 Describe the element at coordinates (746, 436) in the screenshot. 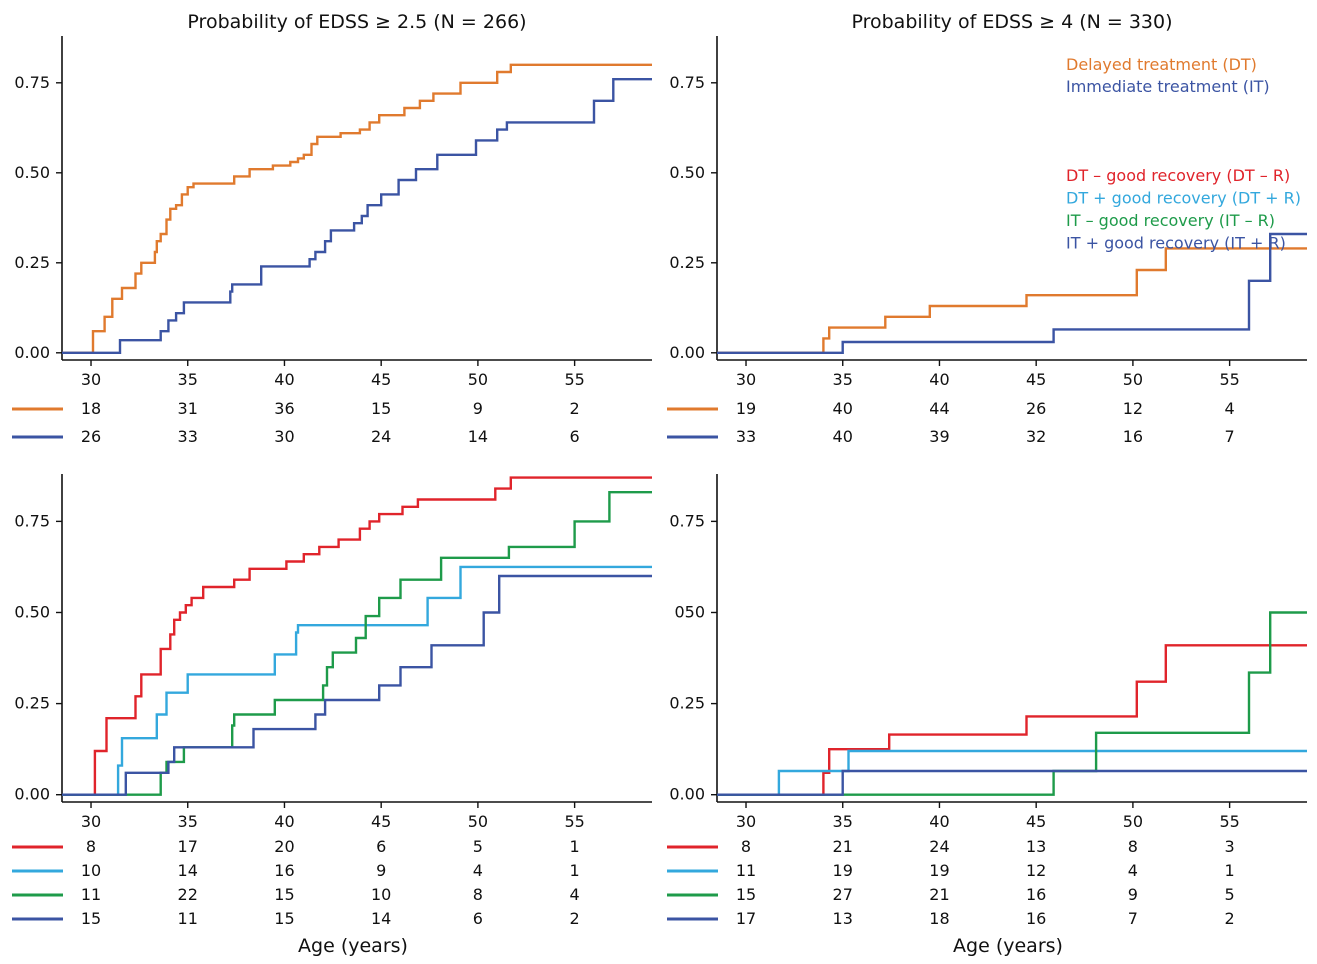

I see `risk-count: 33` at that location.